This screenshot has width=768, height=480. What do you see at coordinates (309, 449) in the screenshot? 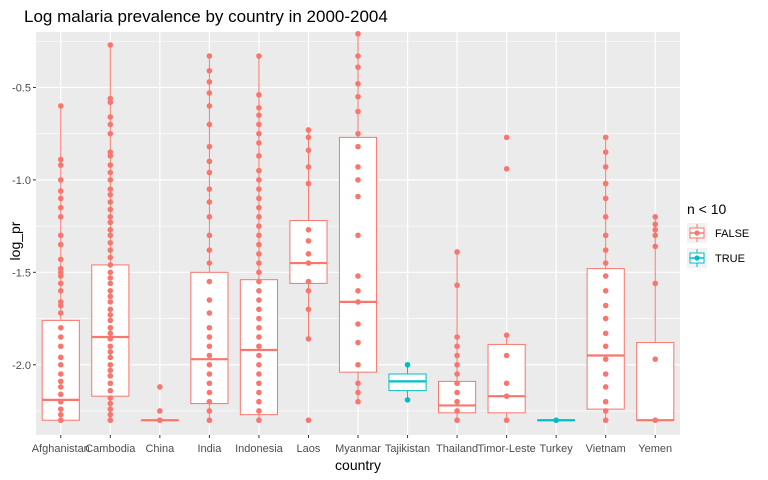
I see `x-tick-label: Laos` at bounding box center [309, 449].